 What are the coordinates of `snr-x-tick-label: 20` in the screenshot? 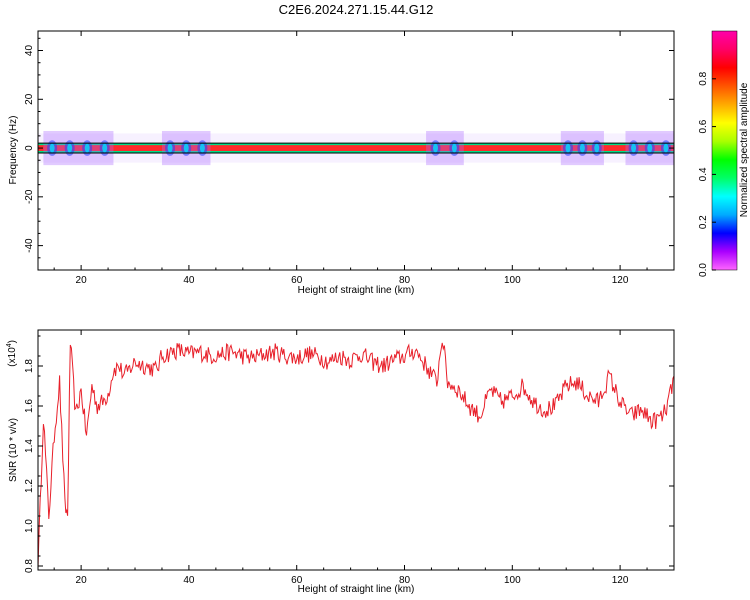 It's located at (82, 580).